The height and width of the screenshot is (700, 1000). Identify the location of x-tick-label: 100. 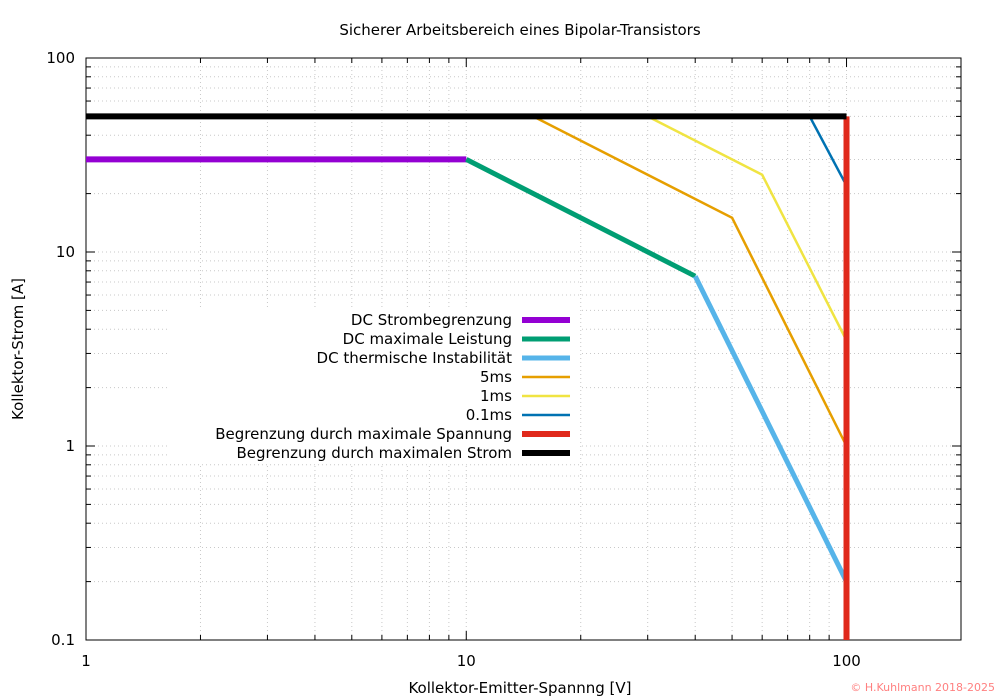
(846, 661).